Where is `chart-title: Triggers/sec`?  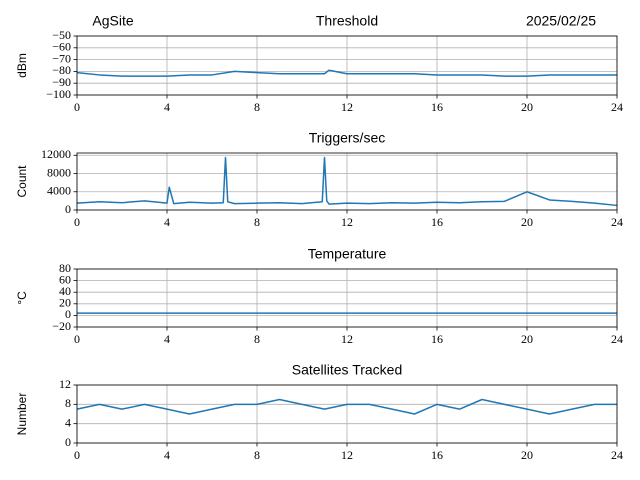
chart-title: Triggers/sec is located at coordinates (347, 138).